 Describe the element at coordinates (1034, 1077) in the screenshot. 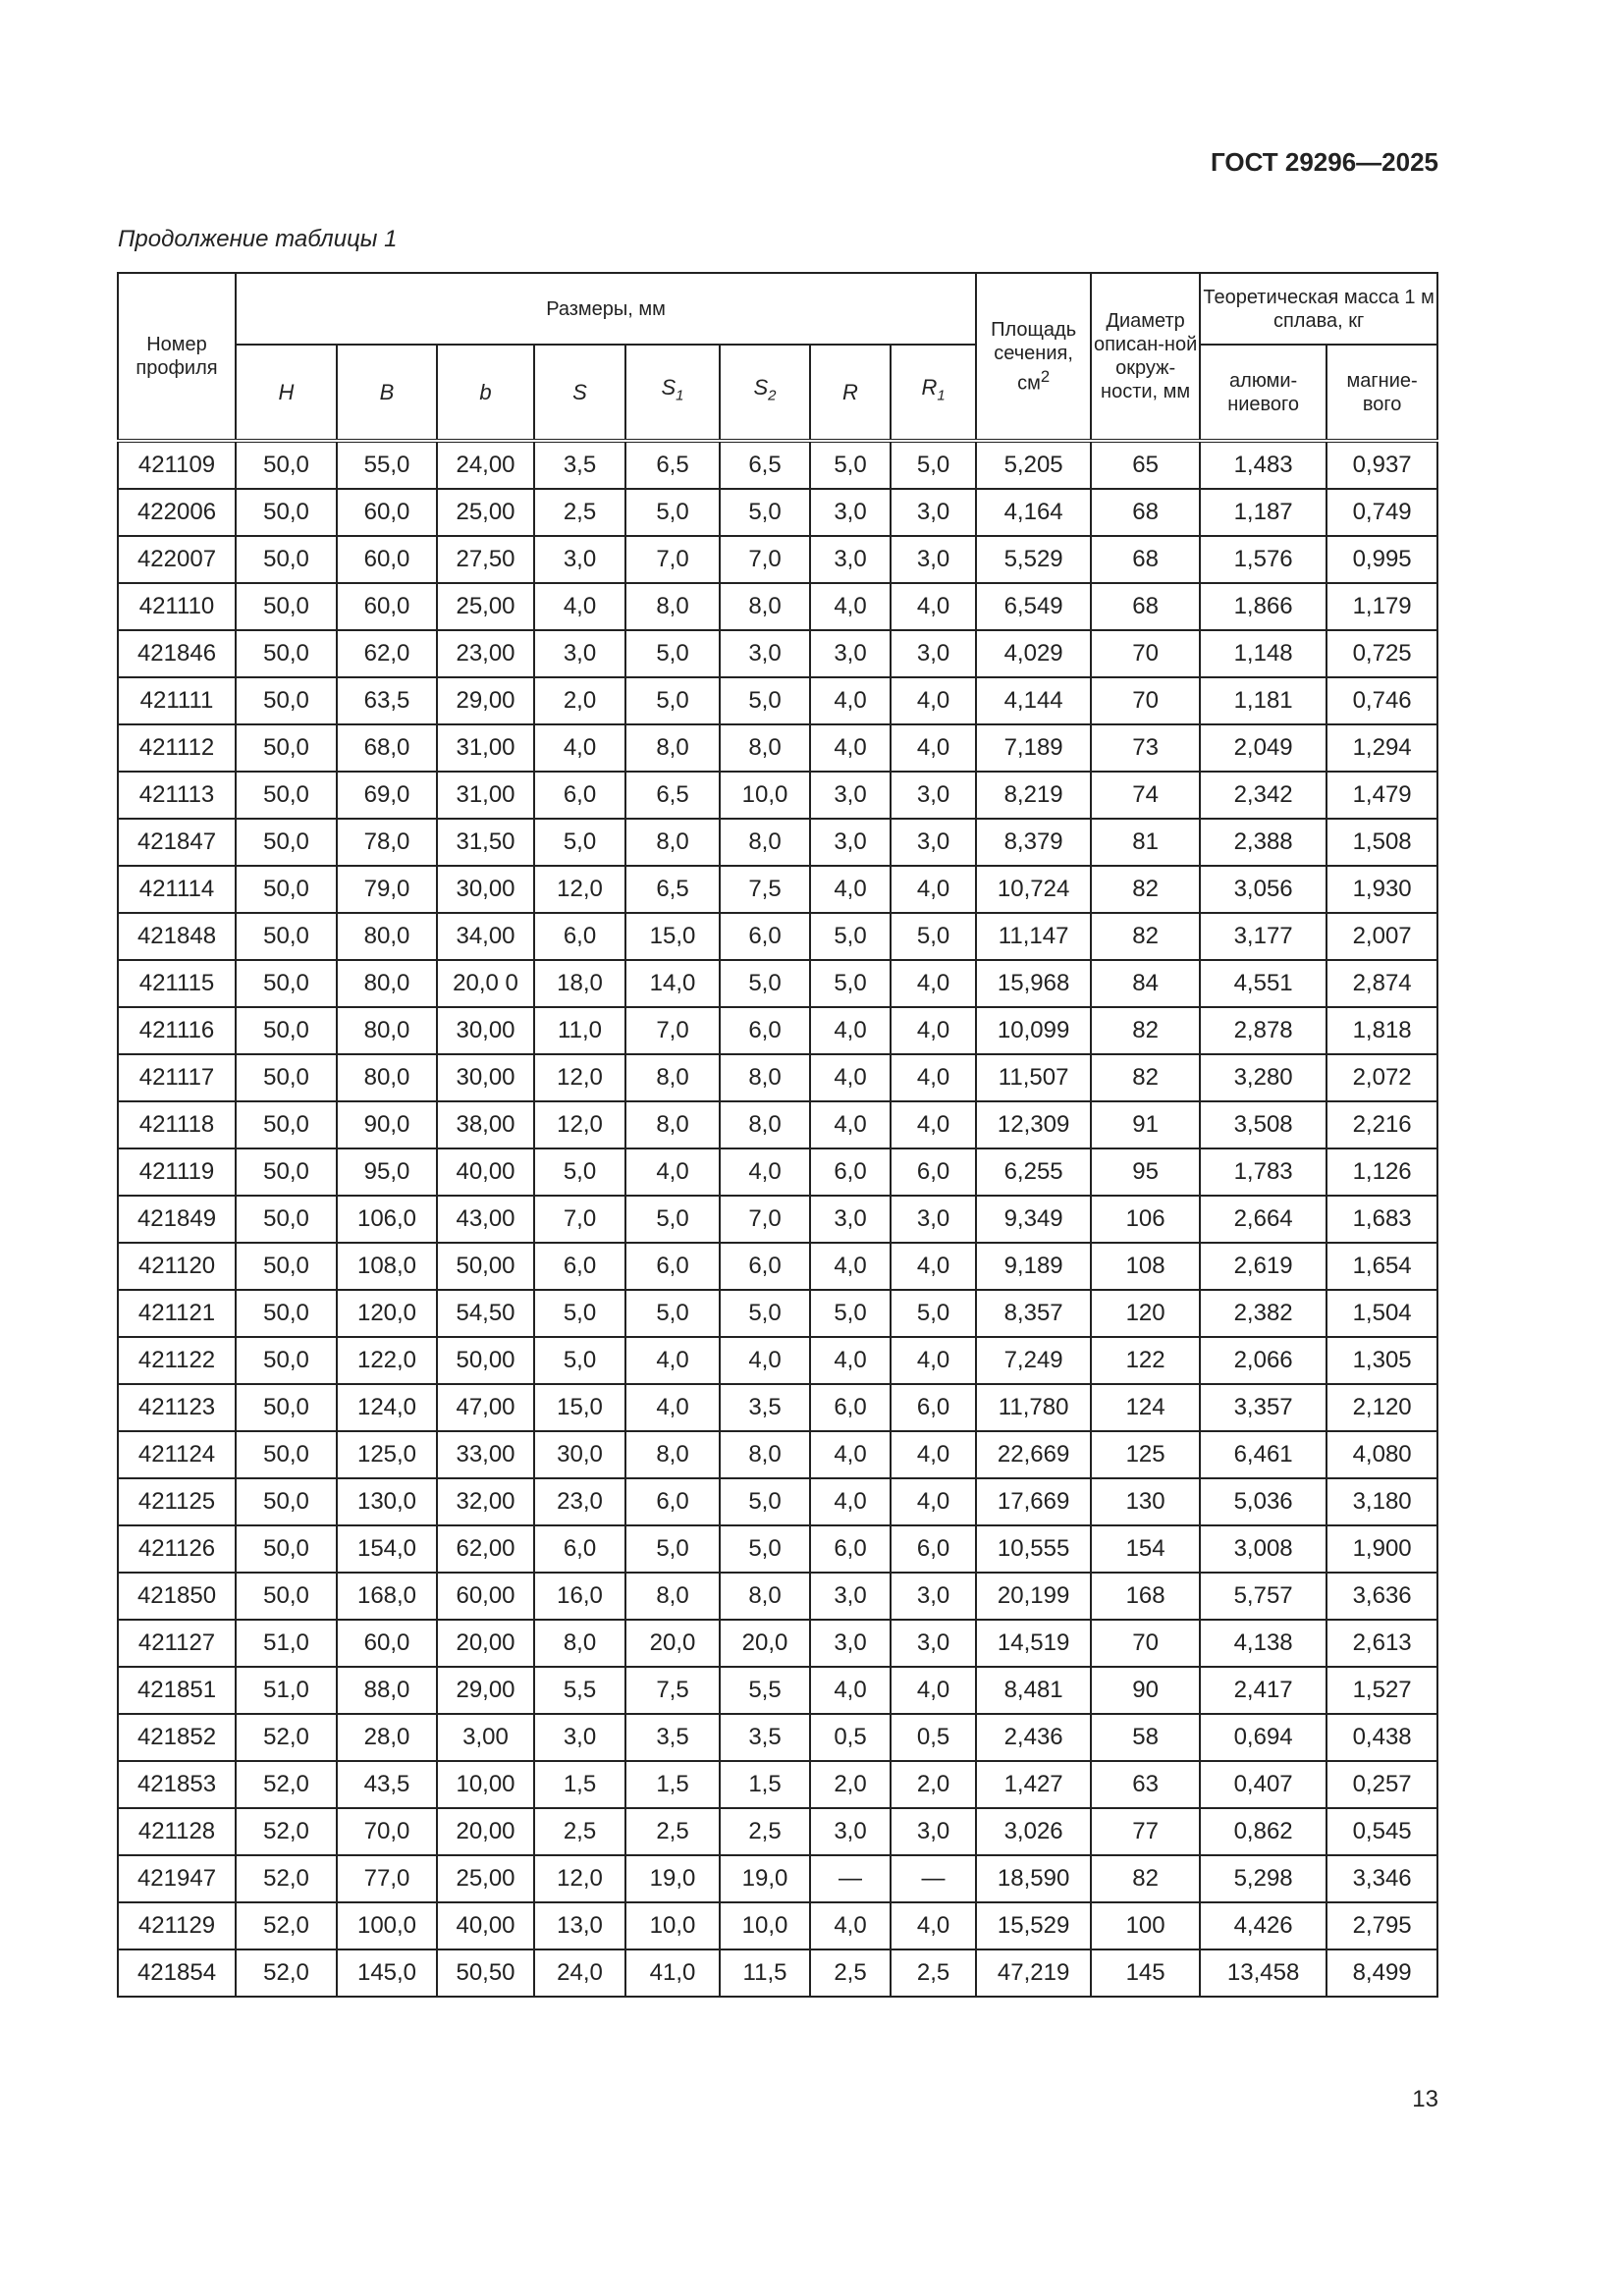

I see `table-cell: 11,507` at that location.